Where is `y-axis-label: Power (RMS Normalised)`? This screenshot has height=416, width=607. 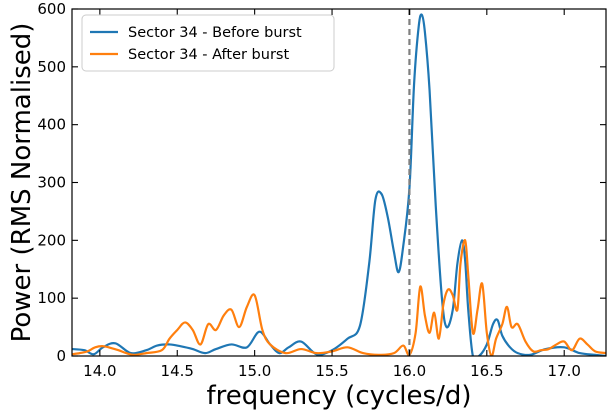
y-axis-label: Power (RMS Normalised) is located at coordinates (22, 183).